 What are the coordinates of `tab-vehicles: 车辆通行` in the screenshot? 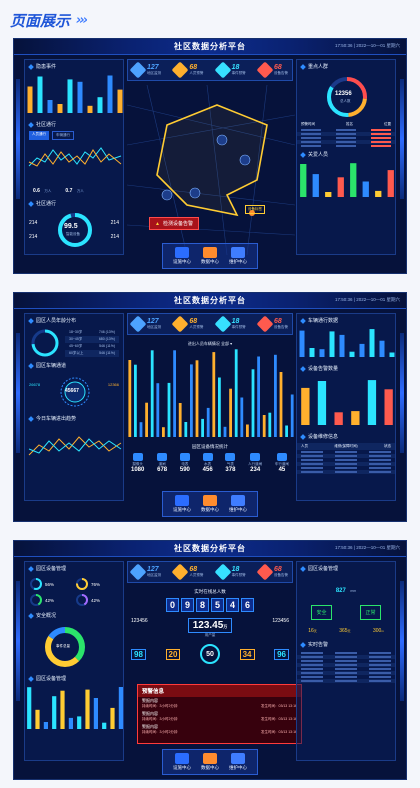 It's located at (63, 135).